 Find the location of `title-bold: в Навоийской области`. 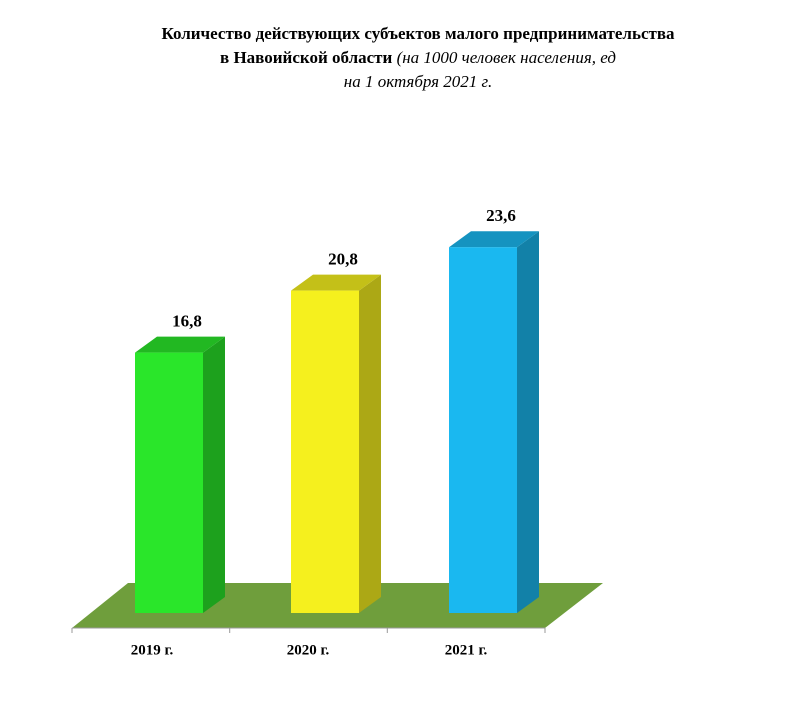

title-bold: в Навоийской области is located at coordinates (306, 57).